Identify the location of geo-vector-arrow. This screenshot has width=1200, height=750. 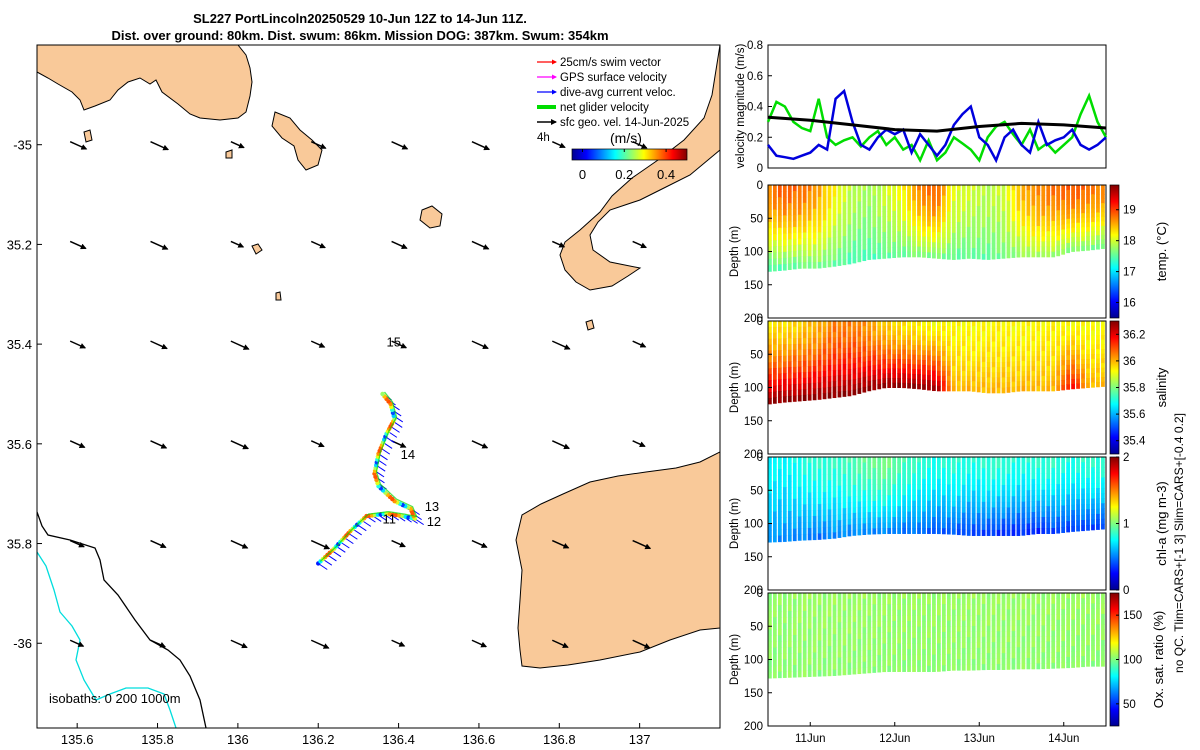
(320, 544).